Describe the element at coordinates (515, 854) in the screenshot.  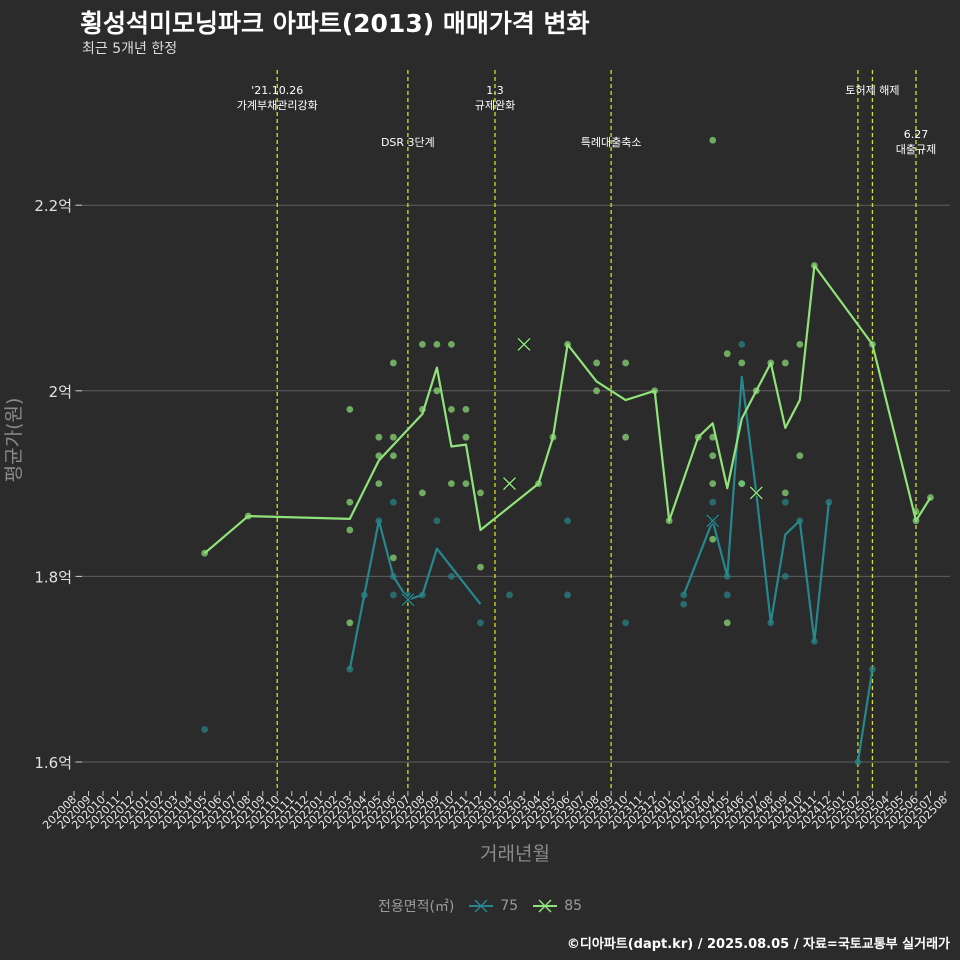
I see `x-axis-label: 거래년월` at that location.